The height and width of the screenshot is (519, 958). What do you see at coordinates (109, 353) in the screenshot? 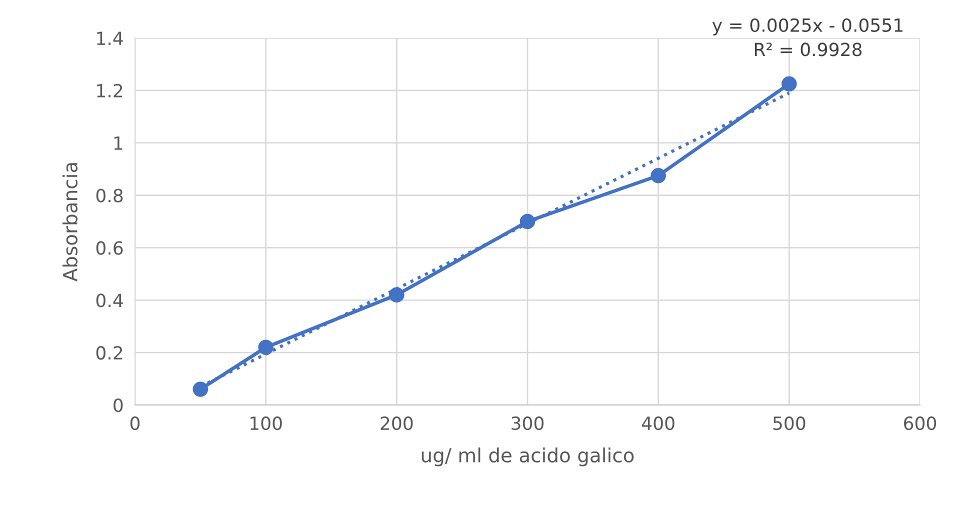
I see `y-tick-label: 0.2` at bounding box center [109, 353].